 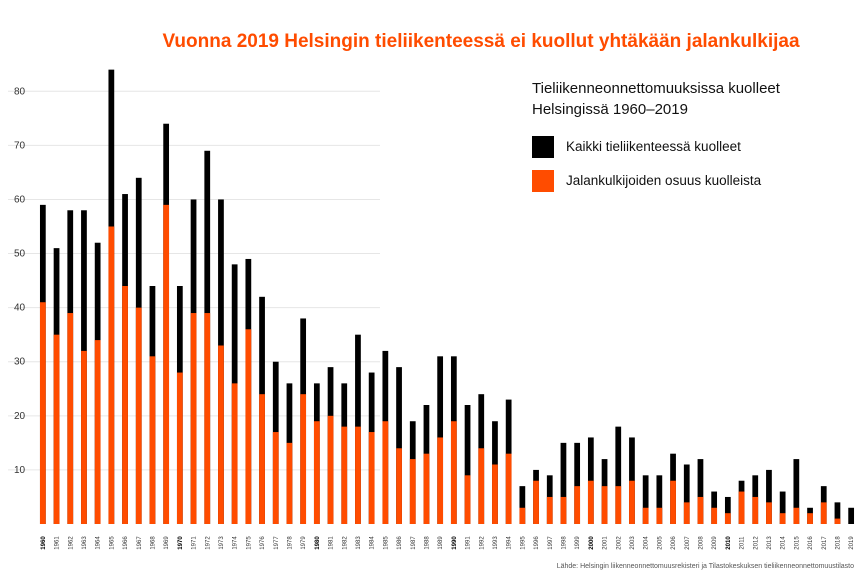 What do you see at coordinates (782, 507) in the screenshot?
I see `bar-total-2014` at bounding box center [782, 507].